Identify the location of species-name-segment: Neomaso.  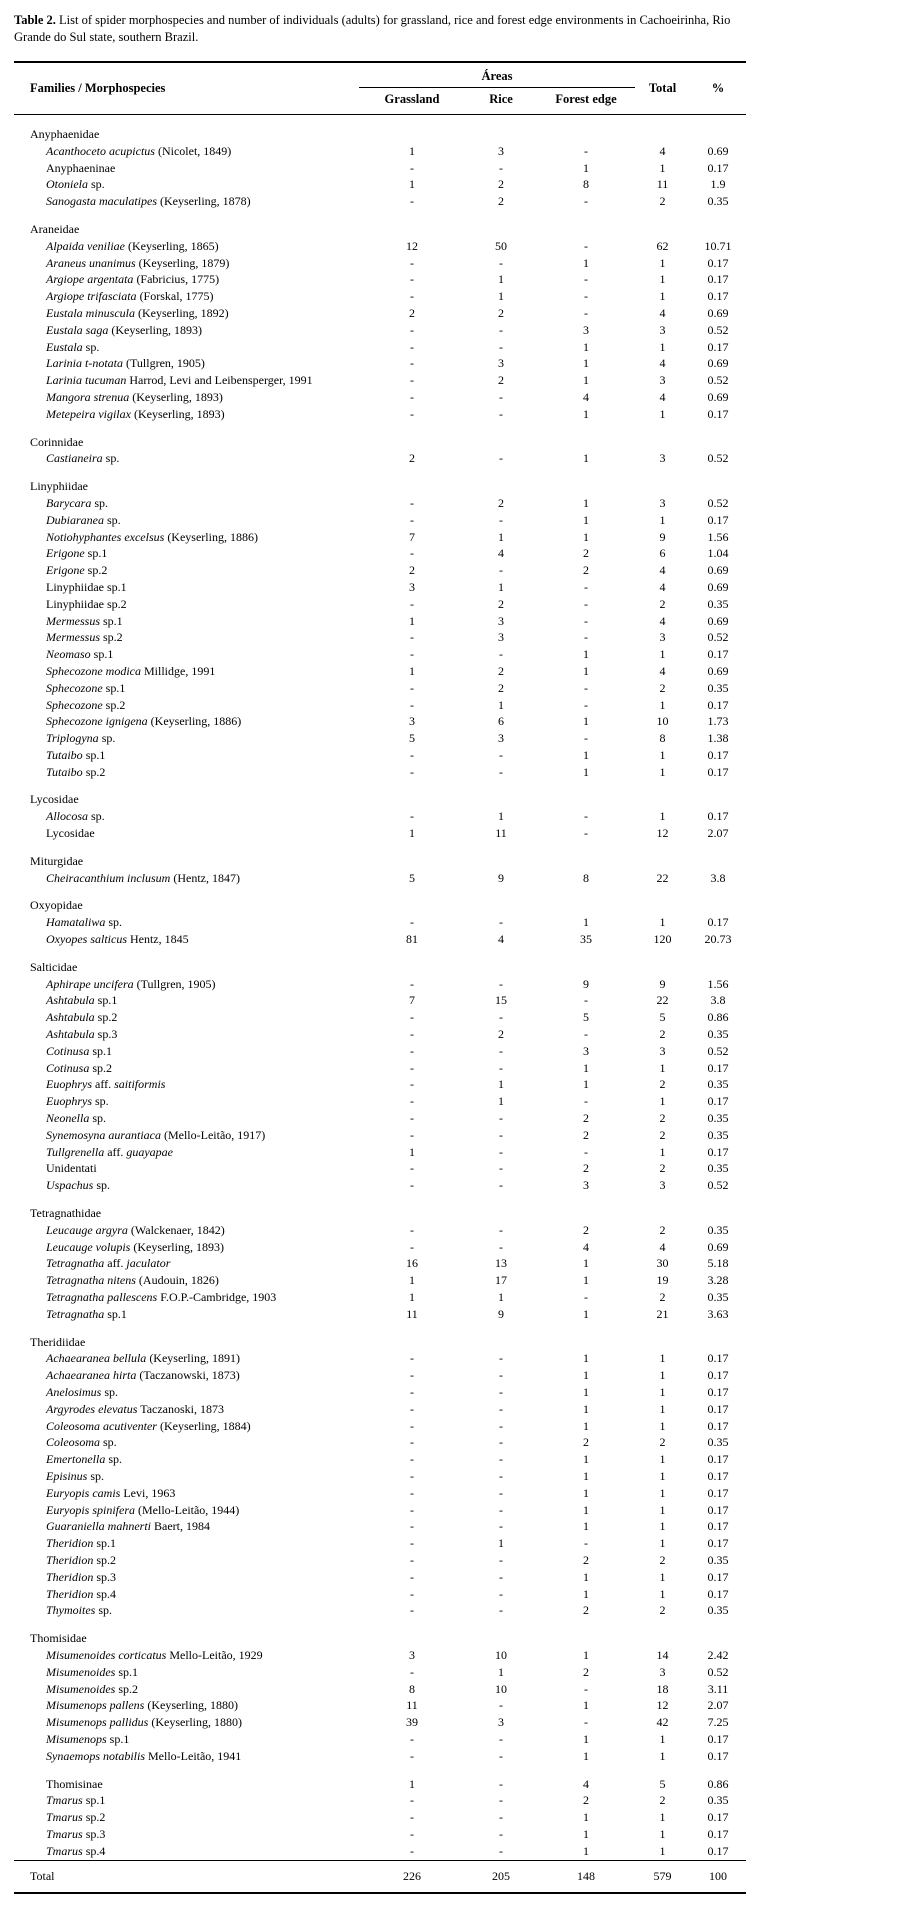
(68, 654).